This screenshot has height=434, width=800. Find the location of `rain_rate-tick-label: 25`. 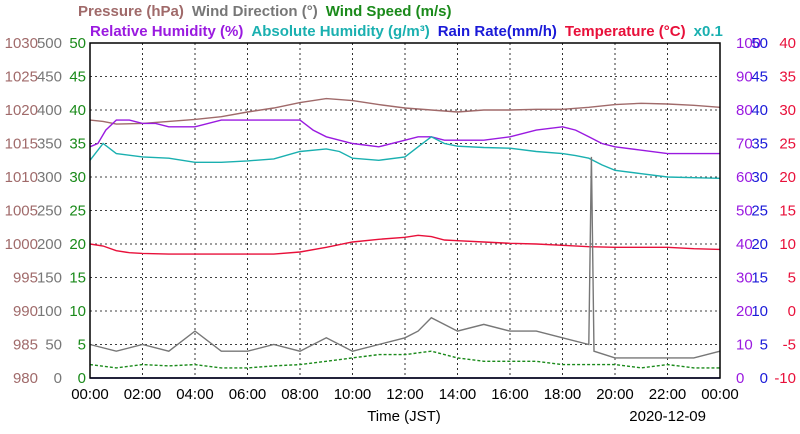

rain_rate-tick-label: 25 is located at coordinates (759, 211).